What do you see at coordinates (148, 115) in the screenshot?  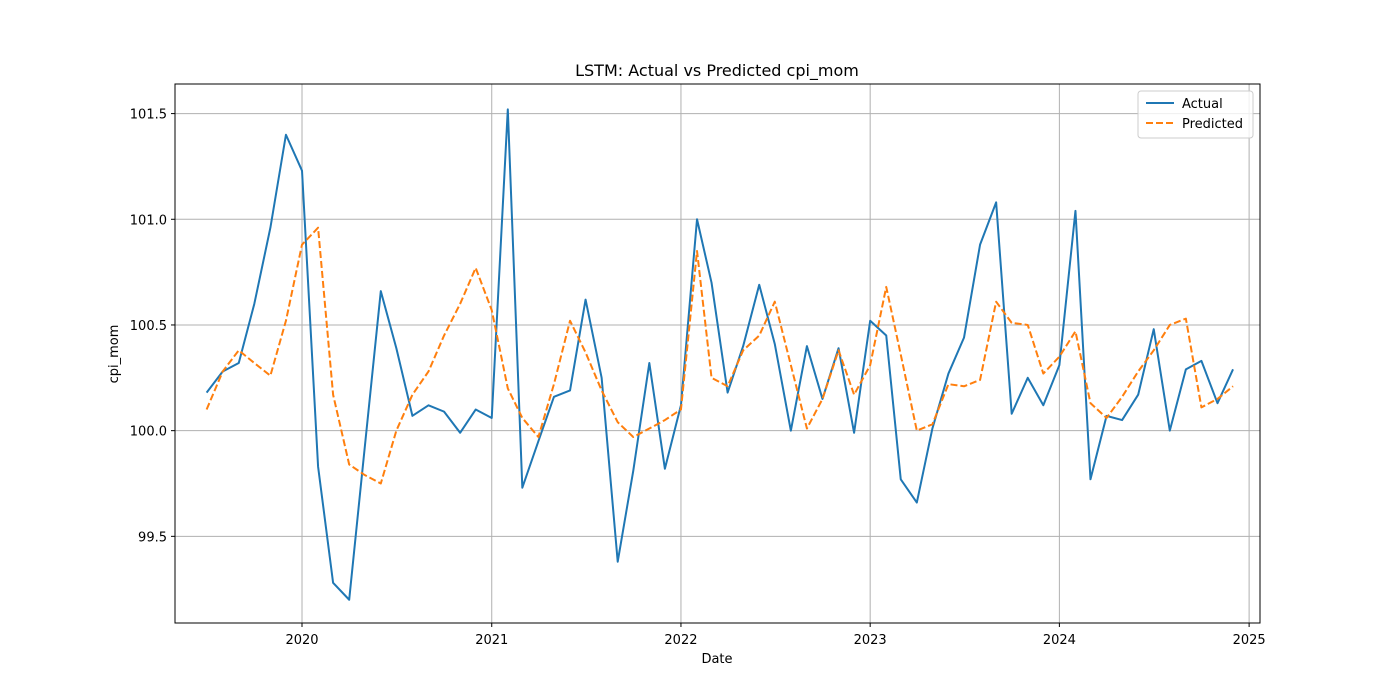 I see `y-tick-label: 101.5` at bounding box center [148, 115].